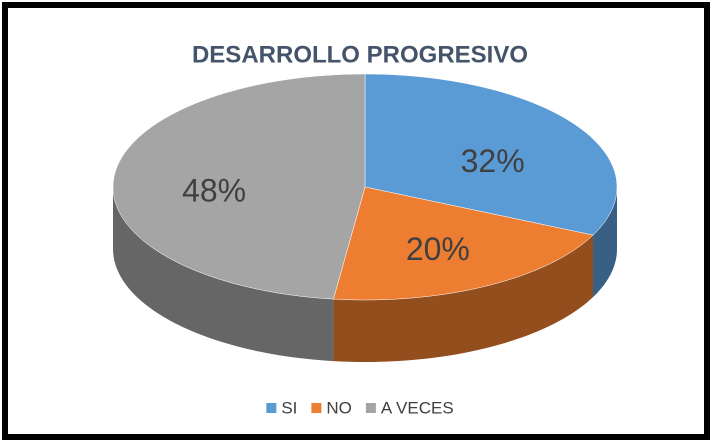 The height and width of the screenshot is (442, 712). I want to click on data-label: 20%, so click(438, 249).